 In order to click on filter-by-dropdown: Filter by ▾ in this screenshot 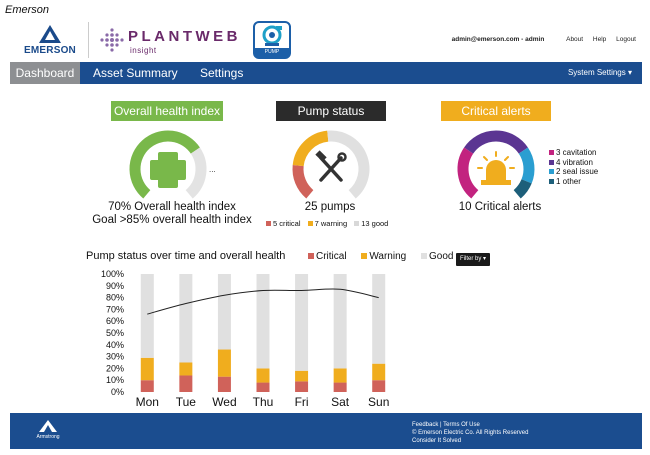, I will do `click(473, 259)`.